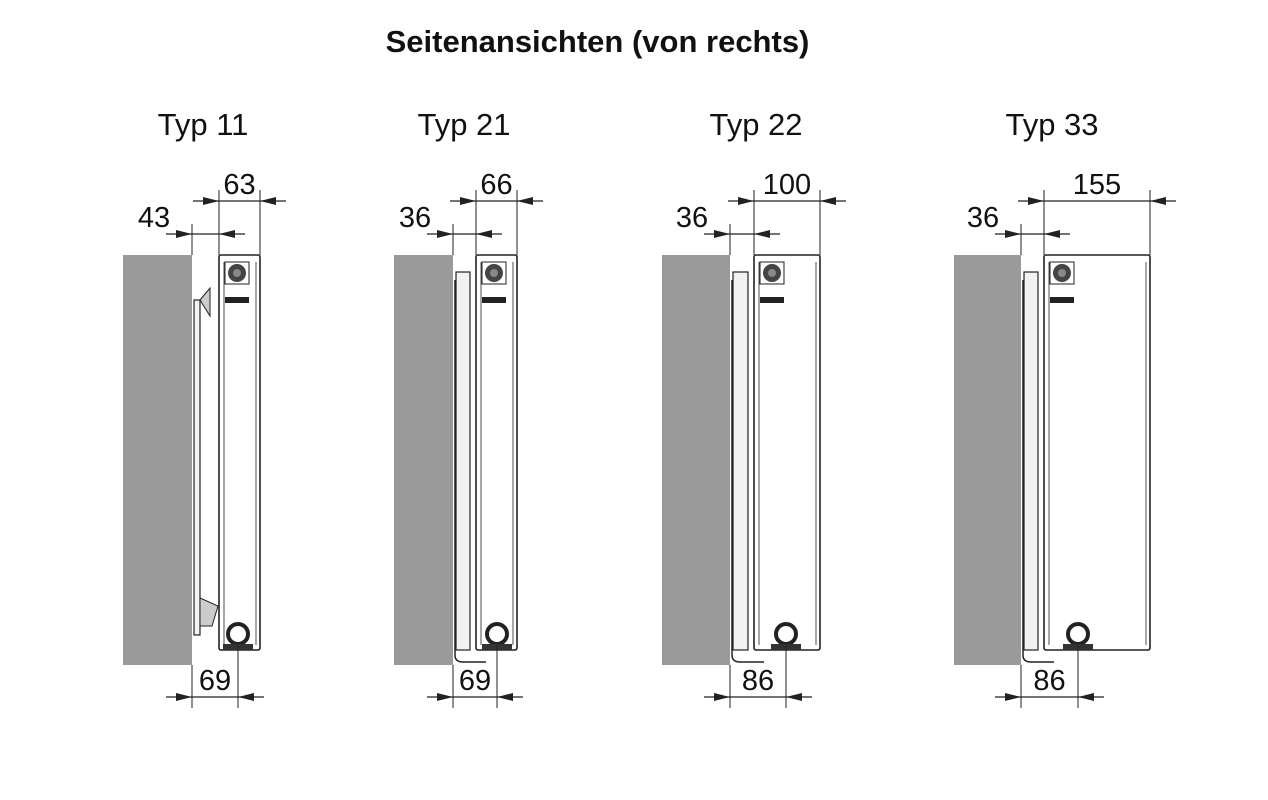  I want to click on side-view-typ-21: Typ 21 66 36 69, so click(468, 407).